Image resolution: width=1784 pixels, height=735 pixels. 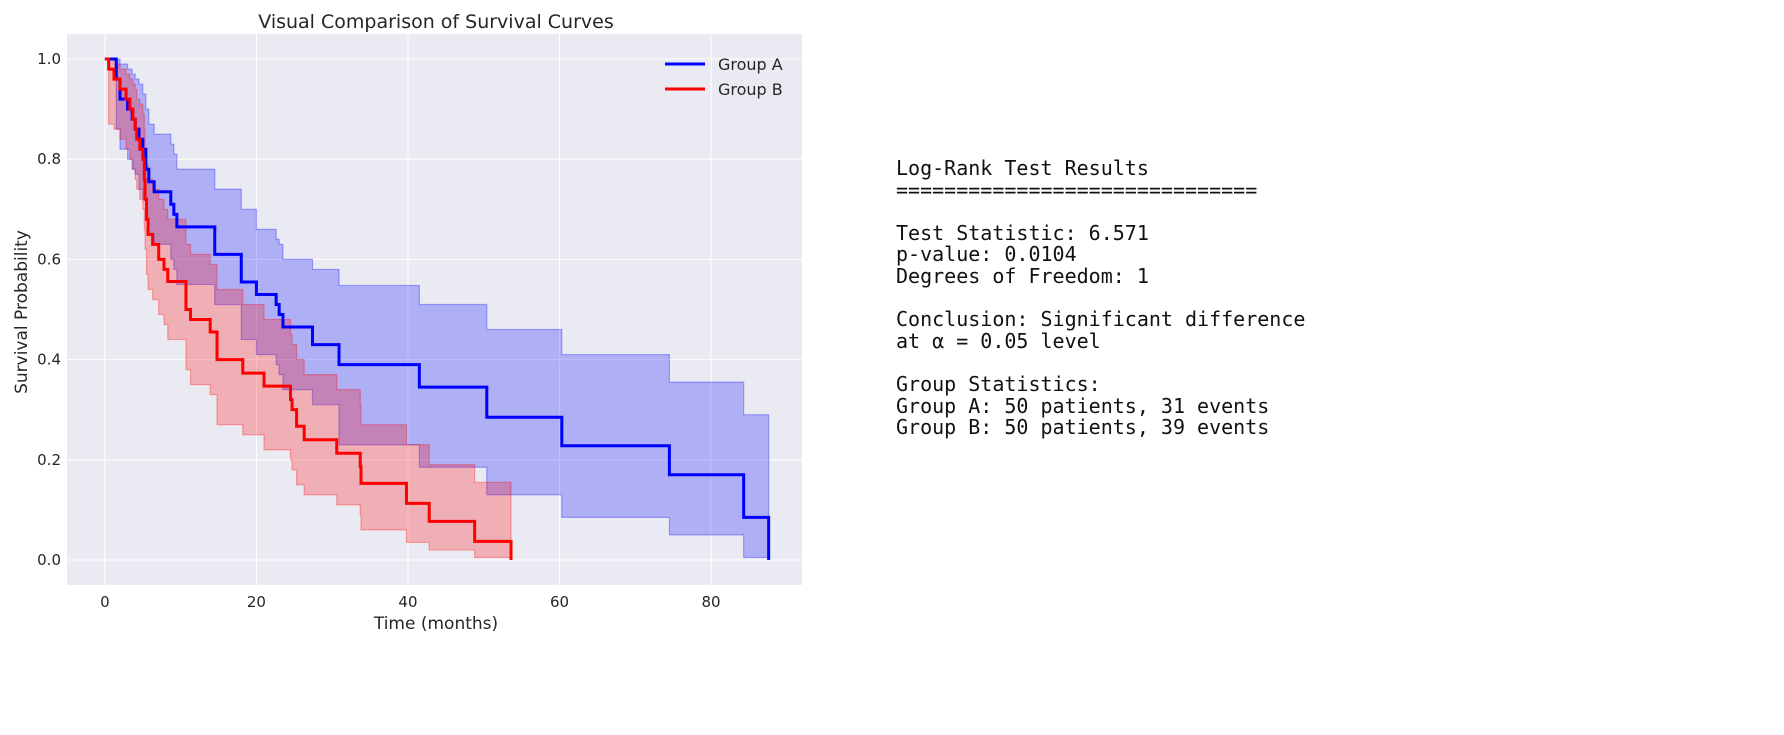 What do you see at coordinates (998, 340) in the screenshot?
I see `stats-line: at α = 0.05 level` at bounding box center [998, 340].